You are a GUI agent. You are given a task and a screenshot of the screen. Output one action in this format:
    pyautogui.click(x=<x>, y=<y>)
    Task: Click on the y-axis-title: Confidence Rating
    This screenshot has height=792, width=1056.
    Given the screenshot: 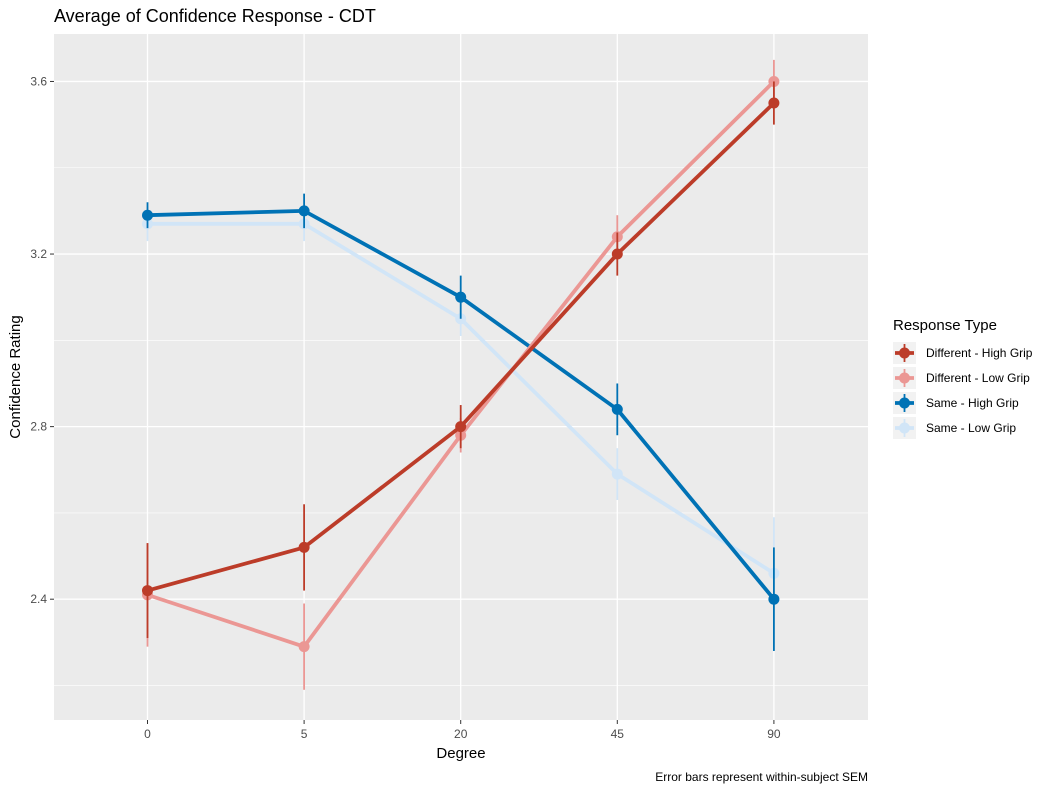 What is the action you would take?
    pyautogui.click(x=15, y=376)
    